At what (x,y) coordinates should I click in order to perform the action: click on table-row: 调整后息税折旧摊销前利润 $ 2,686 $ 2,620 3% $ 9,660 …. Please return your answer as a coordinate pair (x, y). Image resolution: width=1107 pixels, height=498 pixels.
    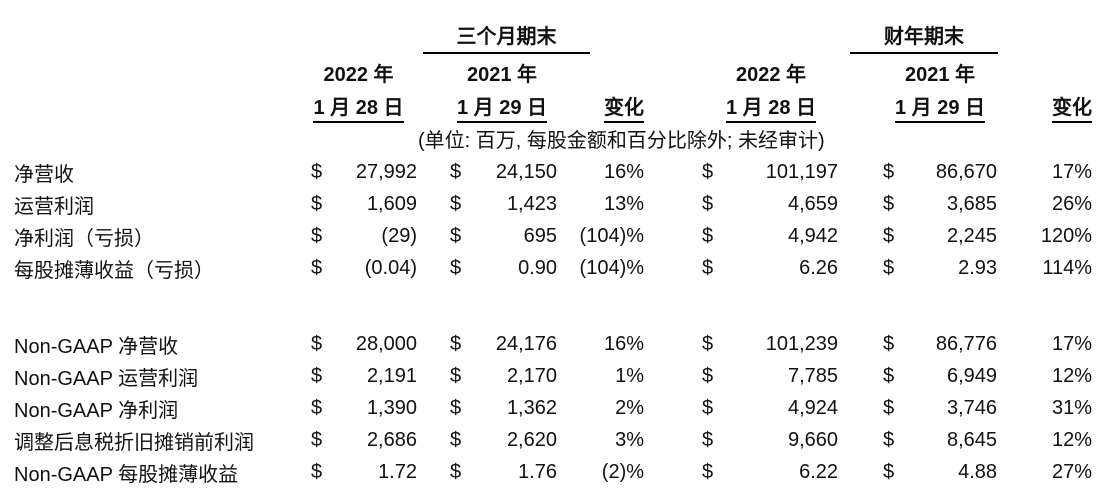
    Looking at the image, I should click on (546, 440).